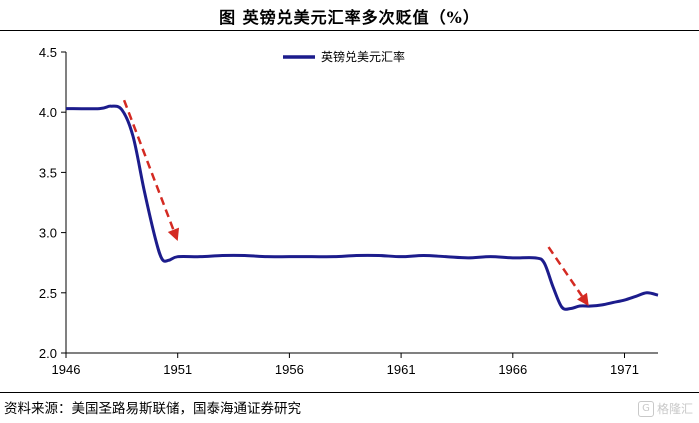 Image resolution: width=699 pixels, height=423 pixels. What do you see at coordinates (48, 112) in the screenshot?
I see `y-tick-label: 4.0` at bounding box center [48, 112].